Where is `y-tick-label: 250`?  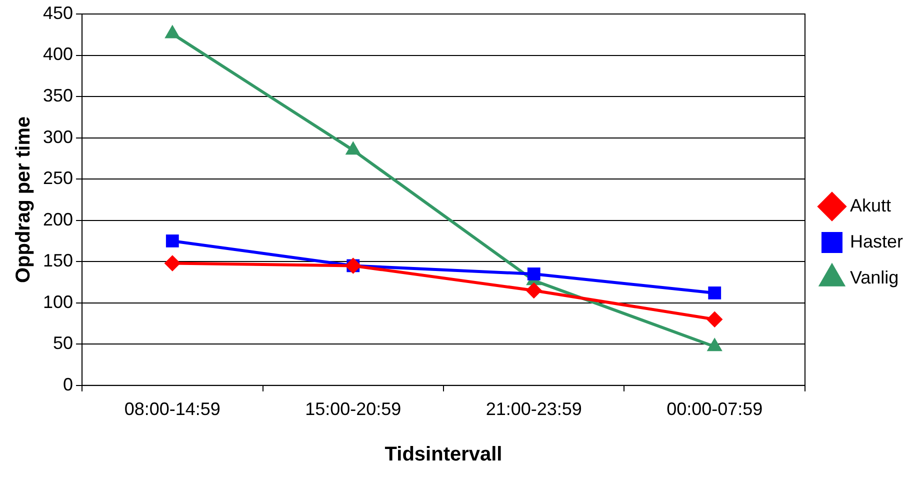 y-tick-label: 250 is located at coordinates (58, 178).